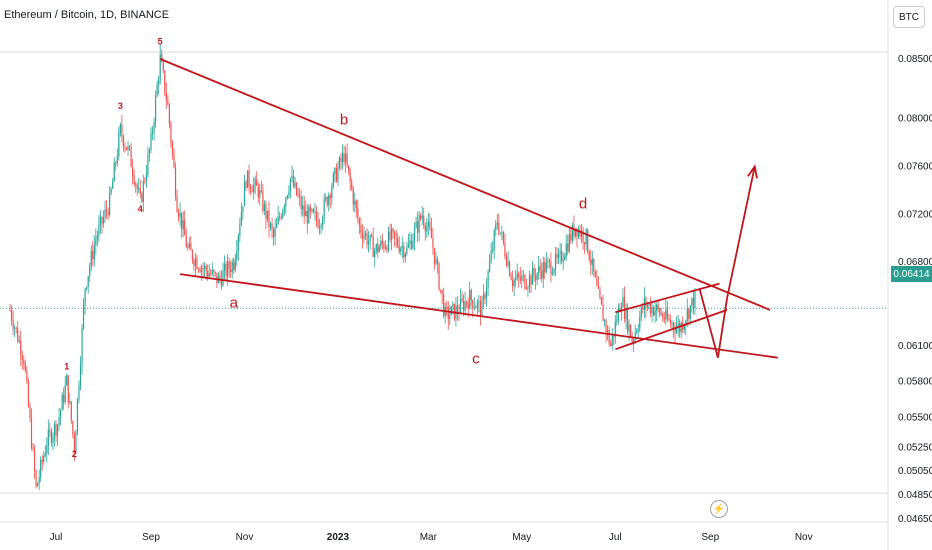 The width and height of the screenshot is (932, 550). Describe the element at coordinates (344, 120) in the screenshot. I see `wave-label: b` at that location.